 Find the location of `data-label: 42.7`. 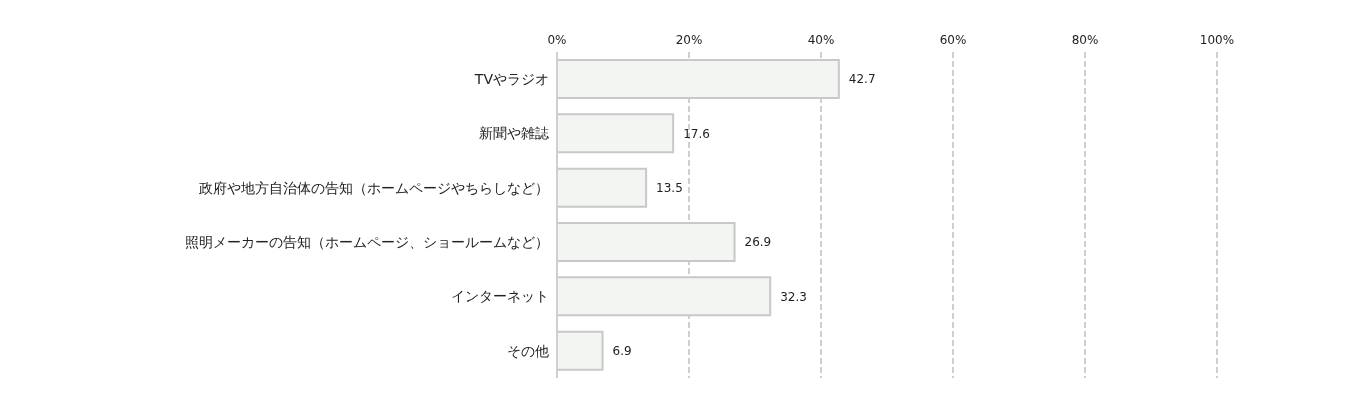

data-label: 42.7 is located at coordinates (862, 79).